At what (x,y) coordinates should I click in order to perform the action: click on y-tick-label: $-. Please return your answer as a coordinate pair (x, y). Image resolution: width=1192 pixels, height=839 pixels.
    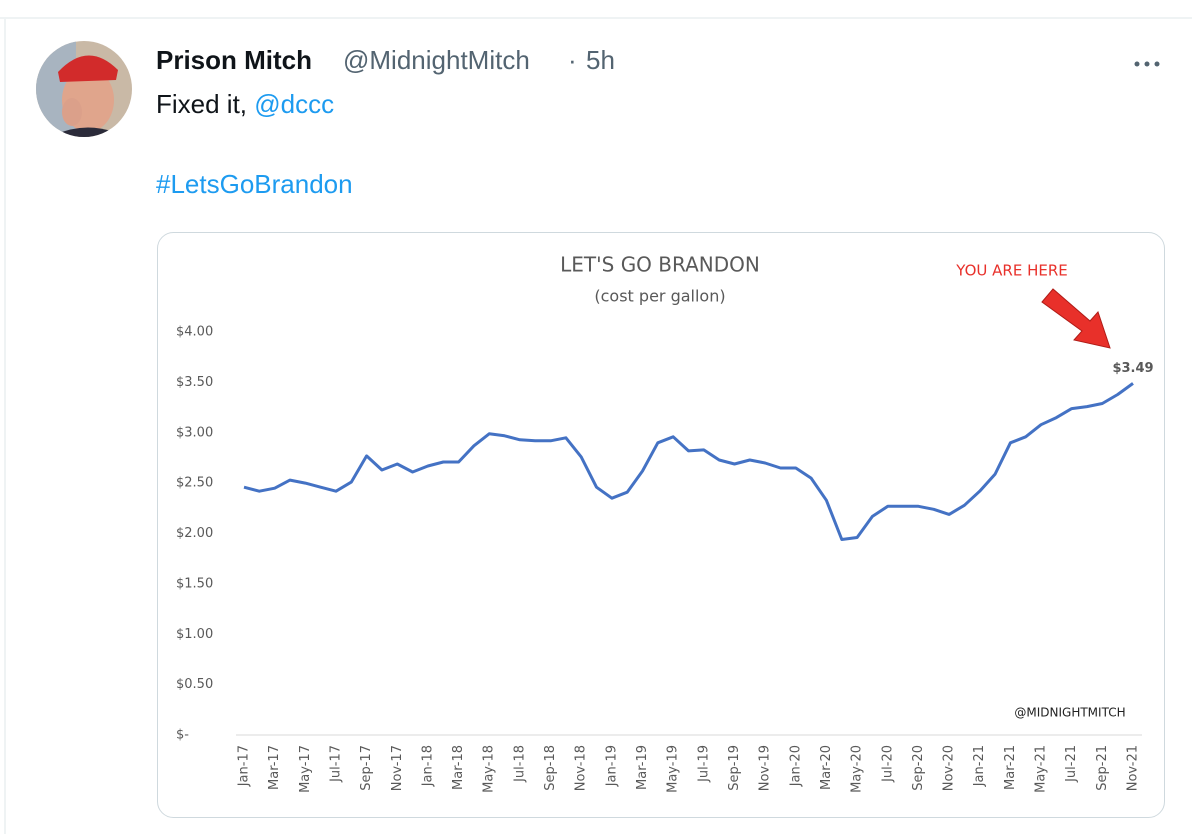
    Looking at the image, I should click on (182, 735).